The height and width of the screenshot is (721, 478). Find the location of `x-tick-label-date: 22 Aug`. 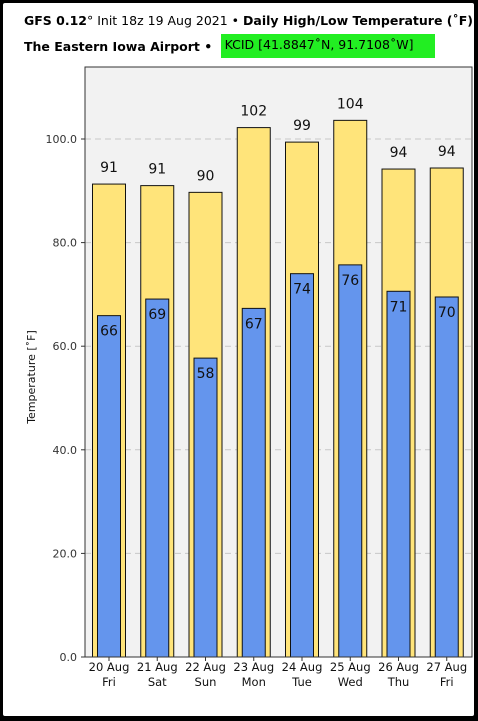

x-tick-label-date: 22 Aug is located at coordinates (205, 667).